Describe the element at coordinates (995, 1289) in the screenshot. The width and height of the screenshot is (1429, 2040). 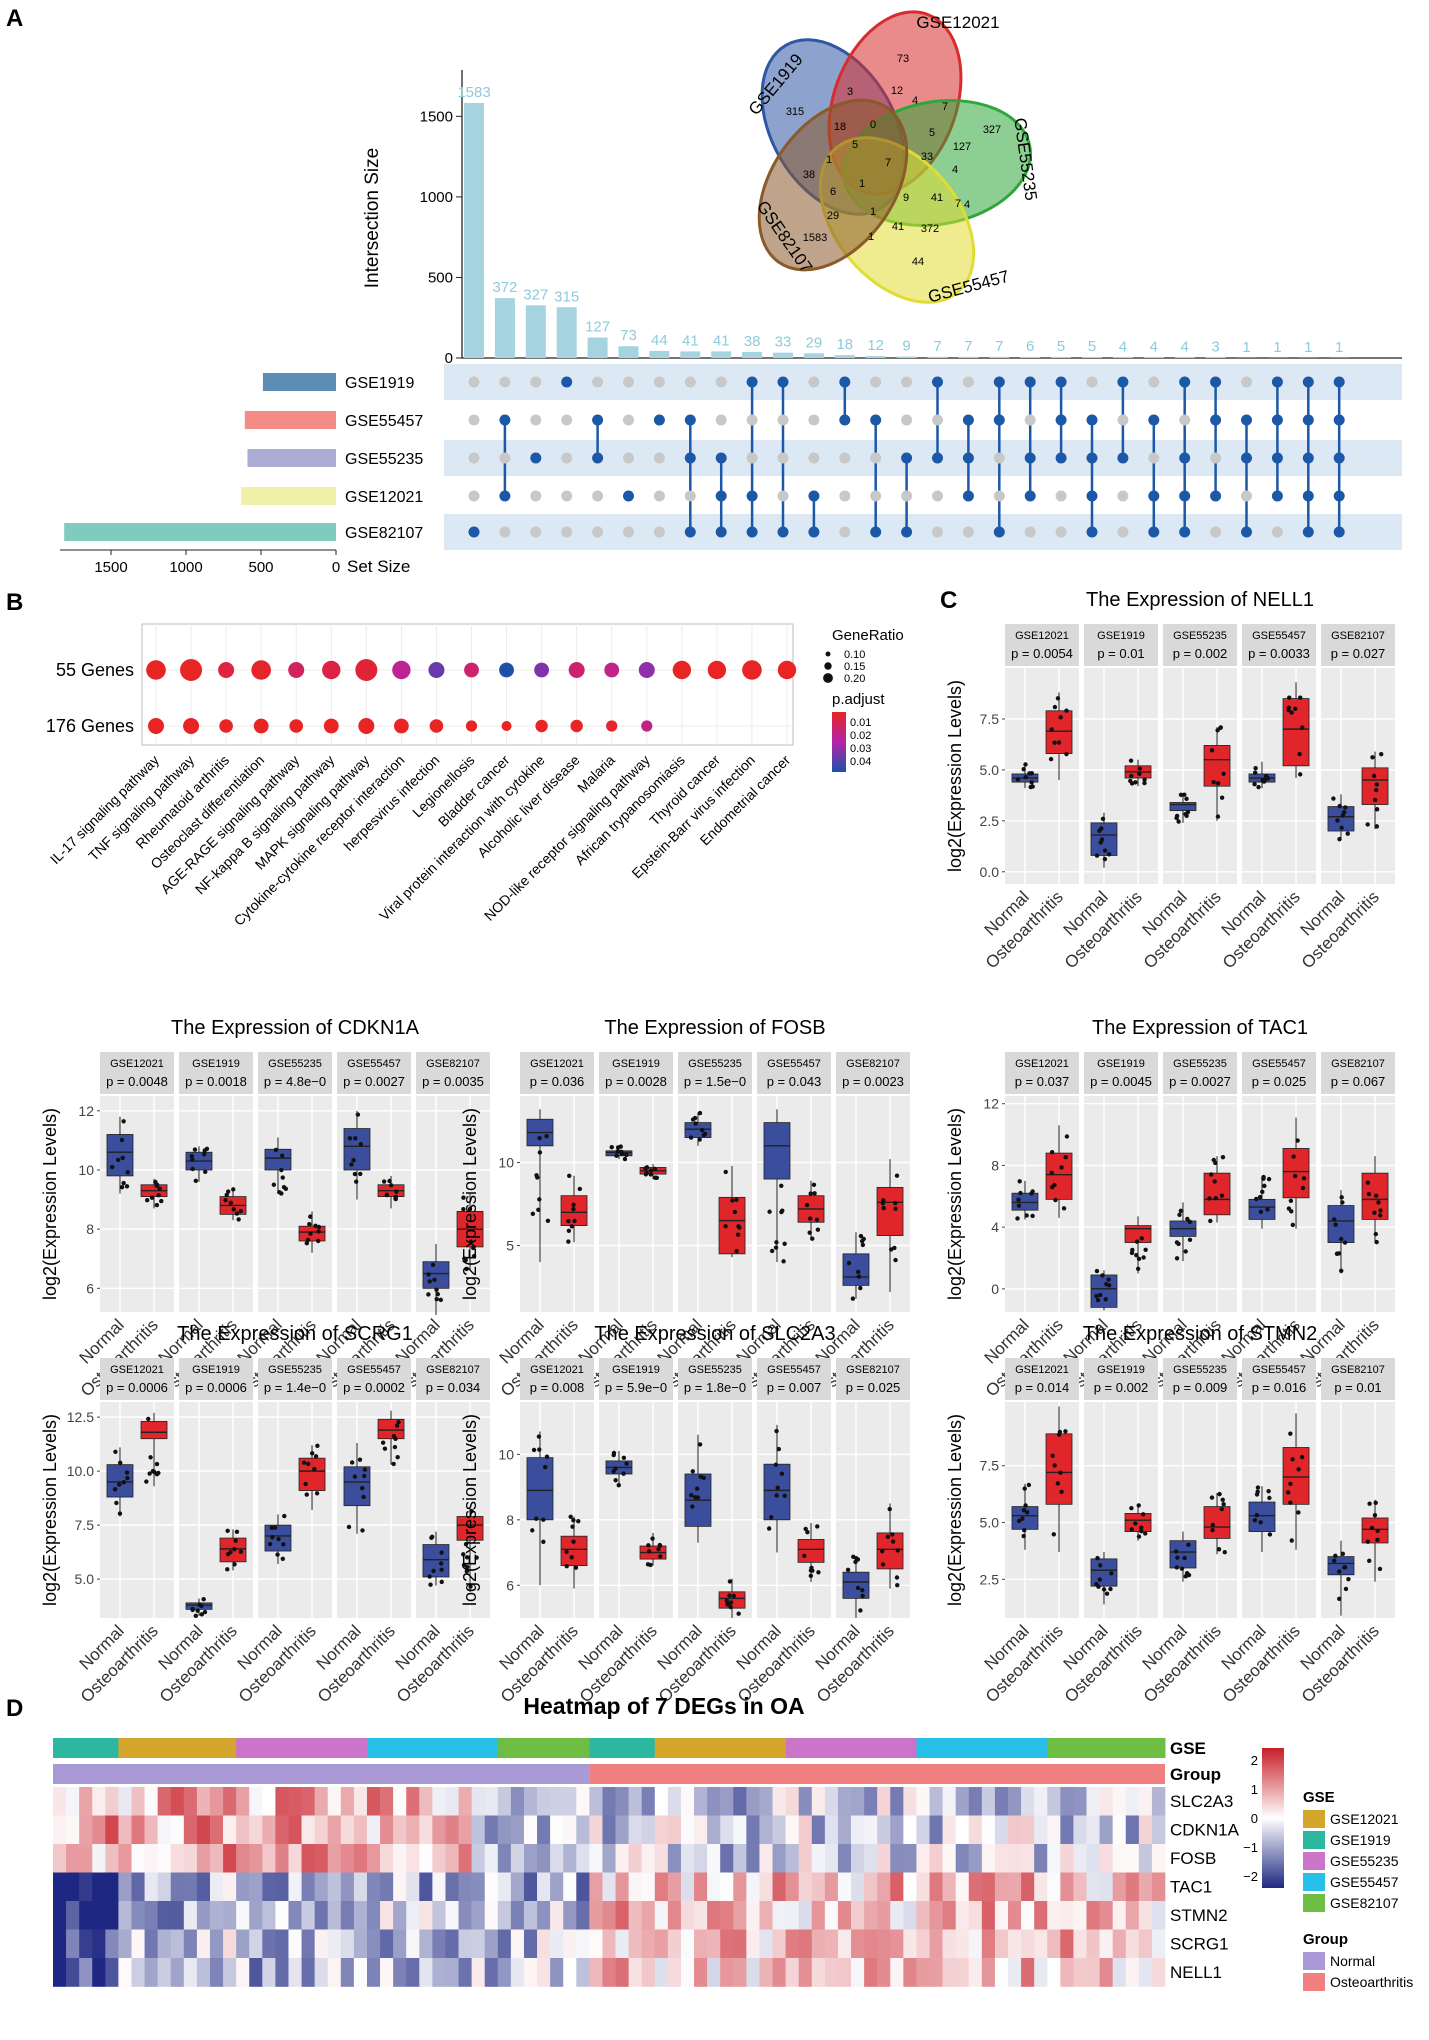
I see `boxplot-y-tick-label: 0` at that location.